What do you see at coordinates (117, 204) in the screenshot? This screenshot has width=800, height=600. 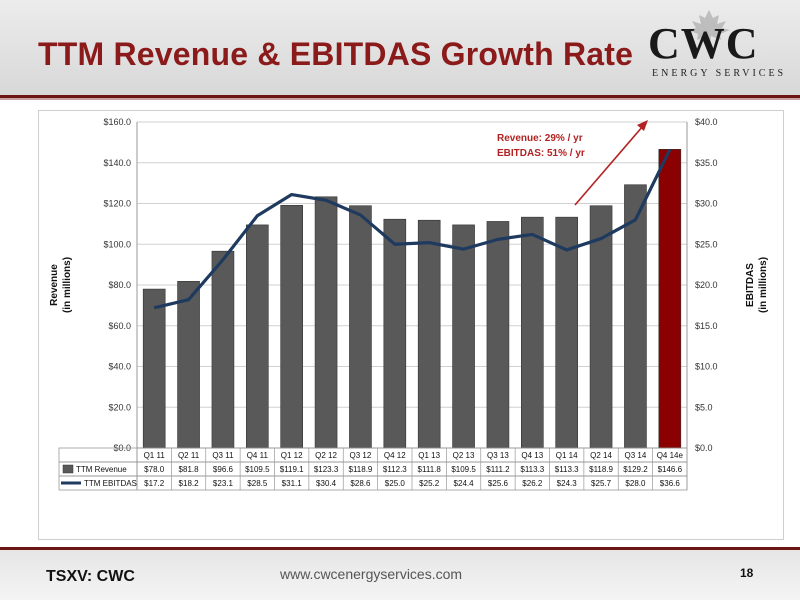 I see `y-left-tick-label: $120.0` at bounding box center [117, 204].